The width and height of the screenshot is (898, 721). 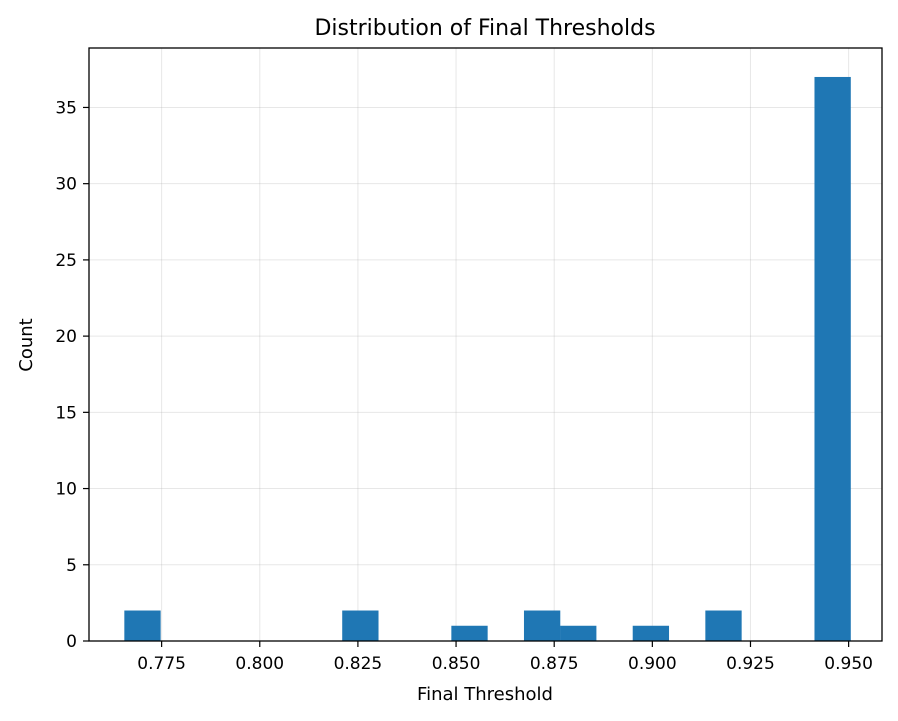 What do you see at coordinates (750, 664) in the screenshot?
I see `x-tick-label: 0.925` at bounding box center [750, 664].